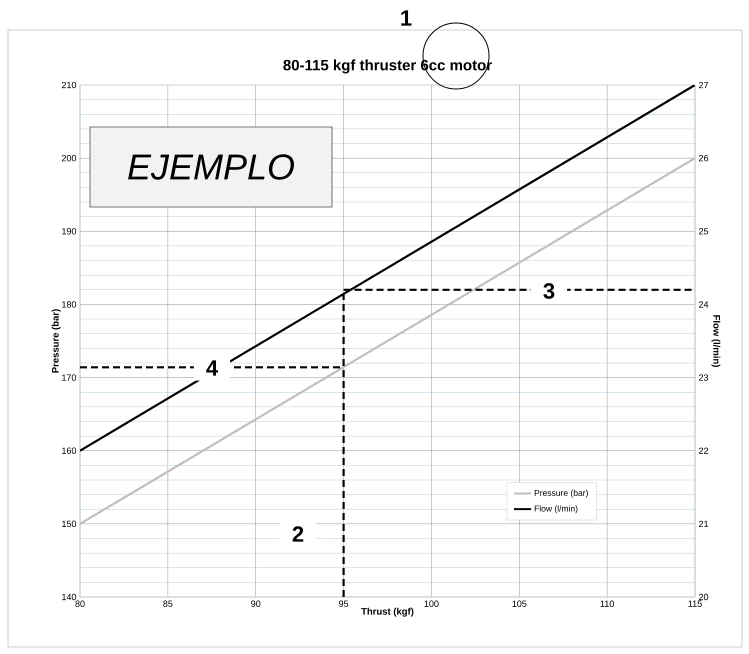  Describe the element at coordinates (715, 341) in the screenshot. I see `y2-axis-title: Flow (l/min)` at that location.